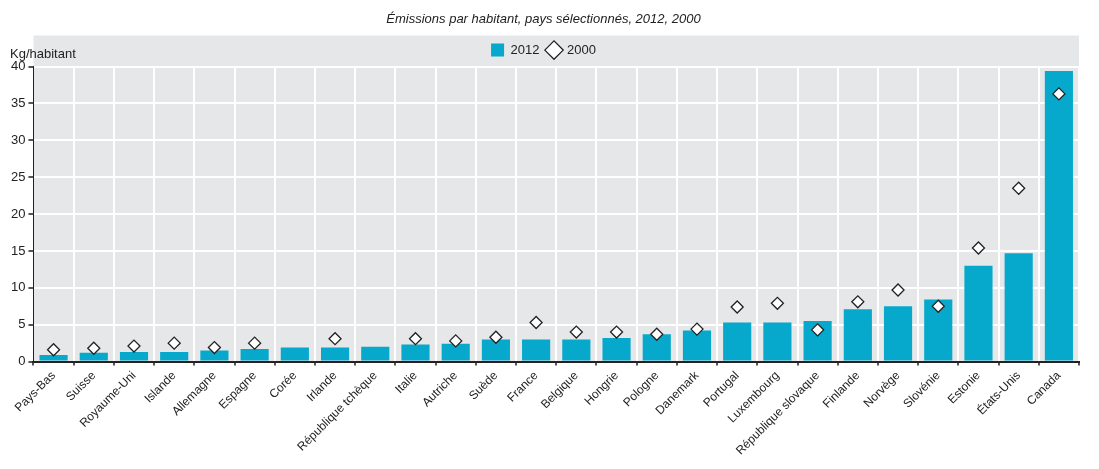  Describe the element at coordinates (406, 382) in the screenshot. I see `x-tick-label: Italie` at that location.